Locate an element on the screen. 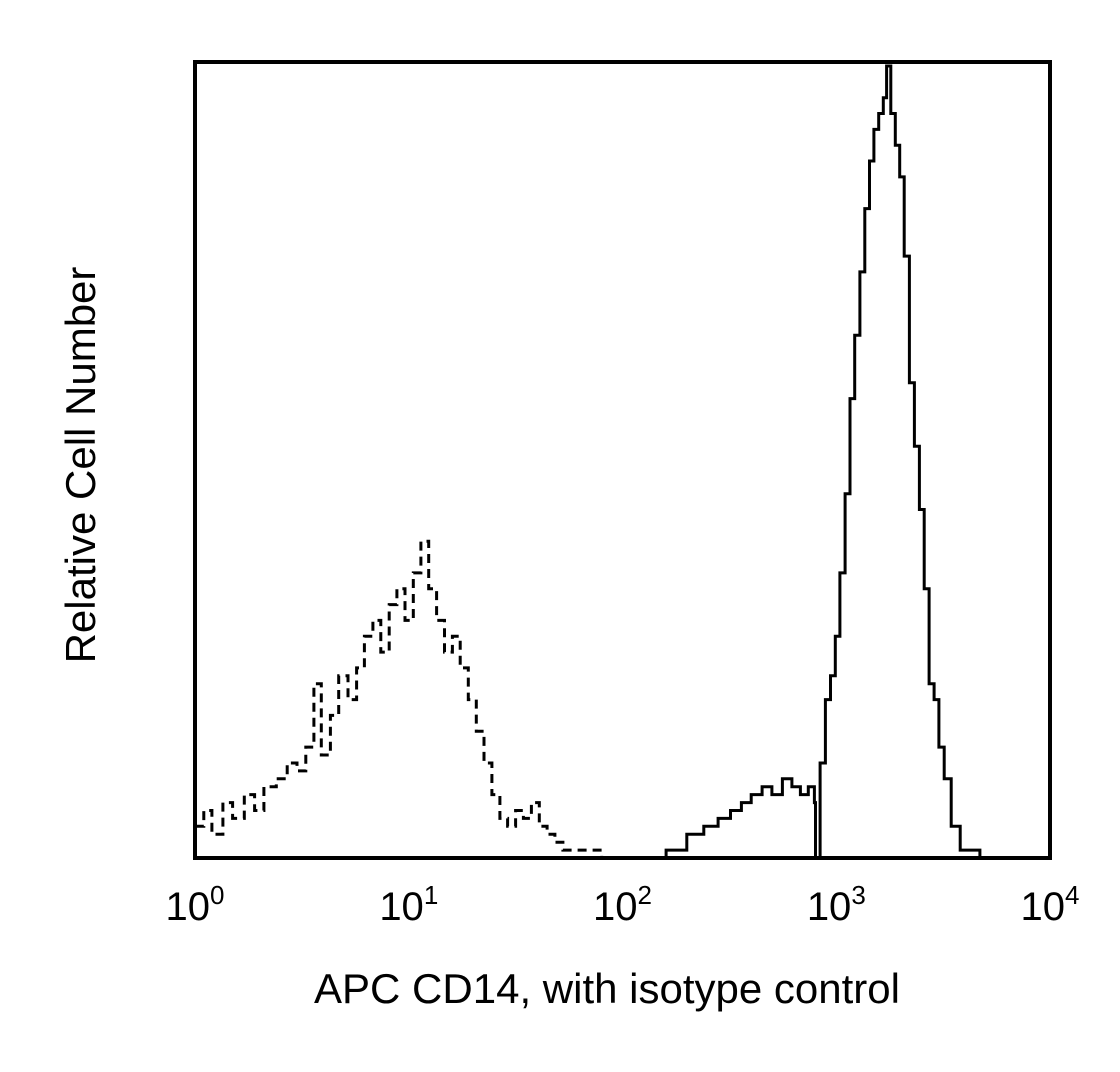 This screenshot has height=1072, width=1120. x-tick-label: 10⁴ is located at coordinates (1050, 904).